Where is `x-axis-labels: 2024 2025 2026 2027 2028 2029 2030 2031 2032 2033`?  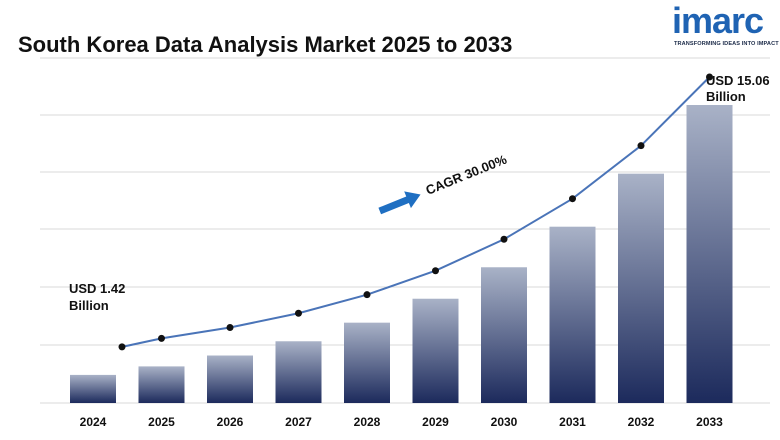 x-axis-labels: 2024 2025 2026 2027 2028 2029 2030 2031 2032 2033 is located at coordinates (402, 422).